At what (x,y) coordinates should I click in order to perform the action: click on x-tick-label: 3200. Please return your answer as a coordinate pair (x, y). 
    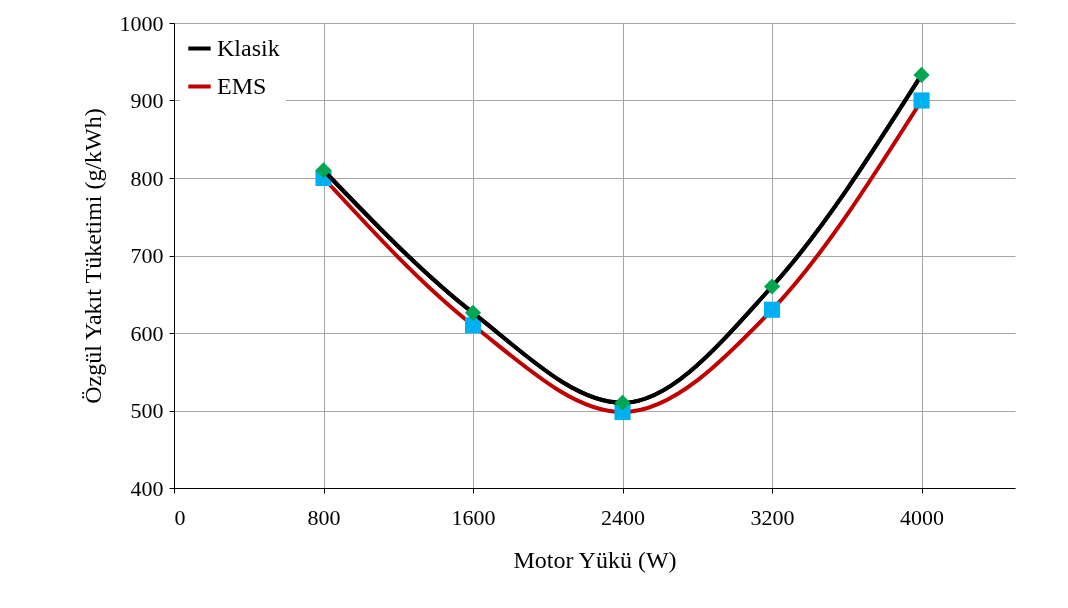
    Looking at the image, I should click on (772, 517).